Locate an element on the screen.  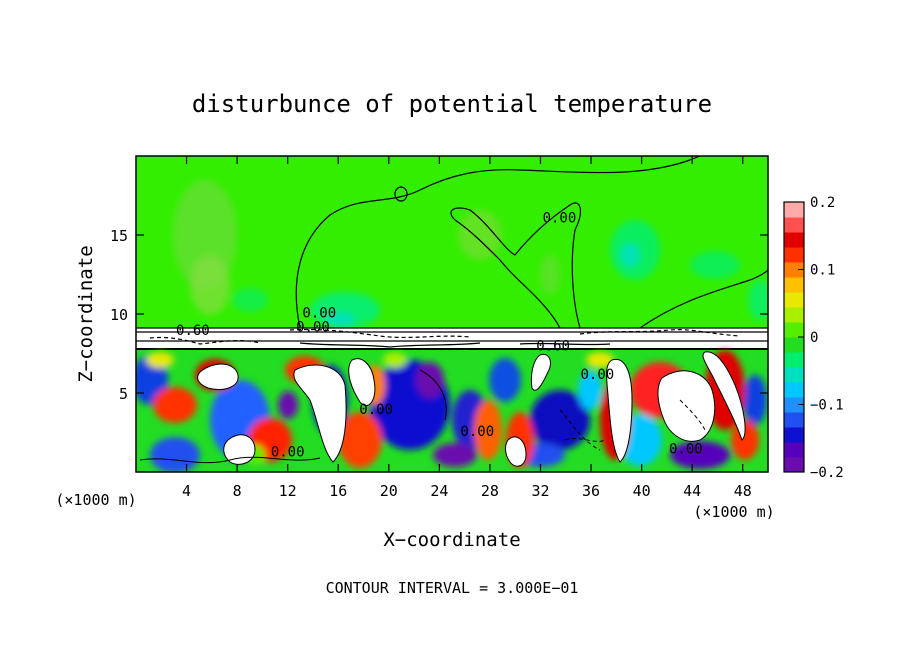
colorbar-tick-label: −0.2 is located at coordinates (827, 473).